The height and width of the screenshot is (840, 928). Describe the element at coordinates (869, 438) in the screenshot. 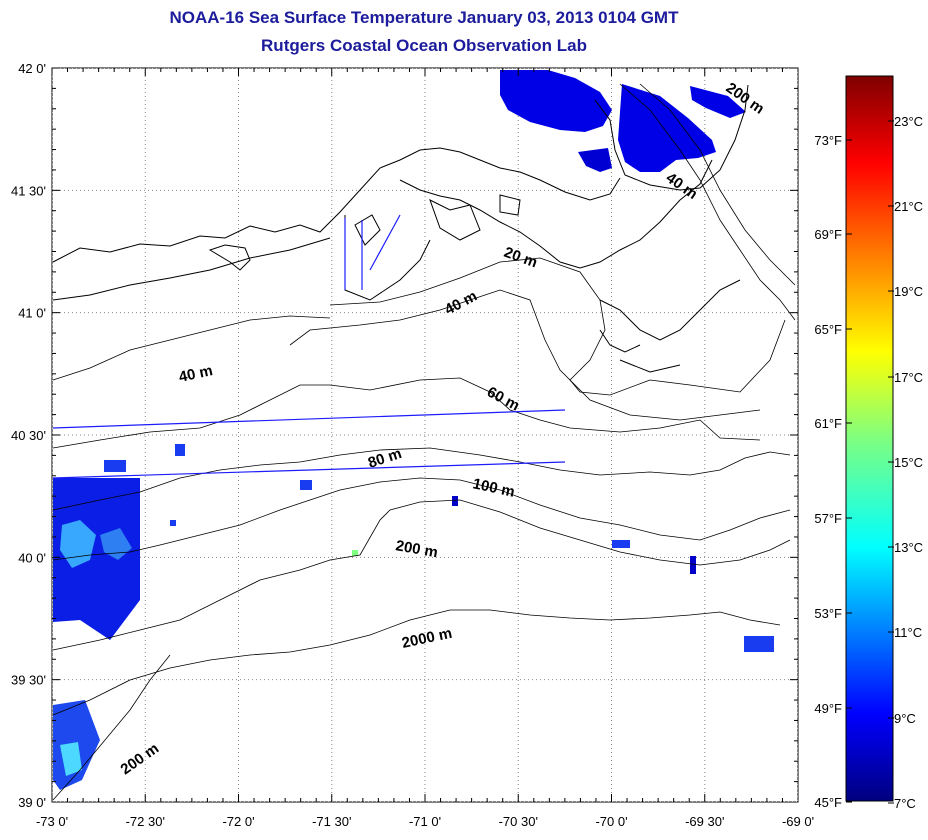

I see `colorbar` at that location.